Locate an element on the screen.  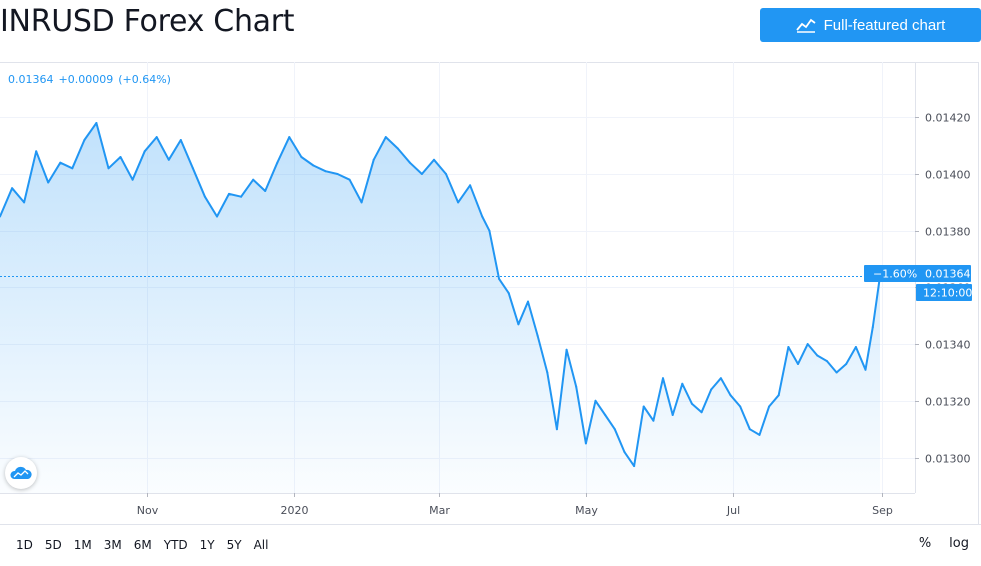
legend-change: +0.00009 is located at coordinates (86, 79).